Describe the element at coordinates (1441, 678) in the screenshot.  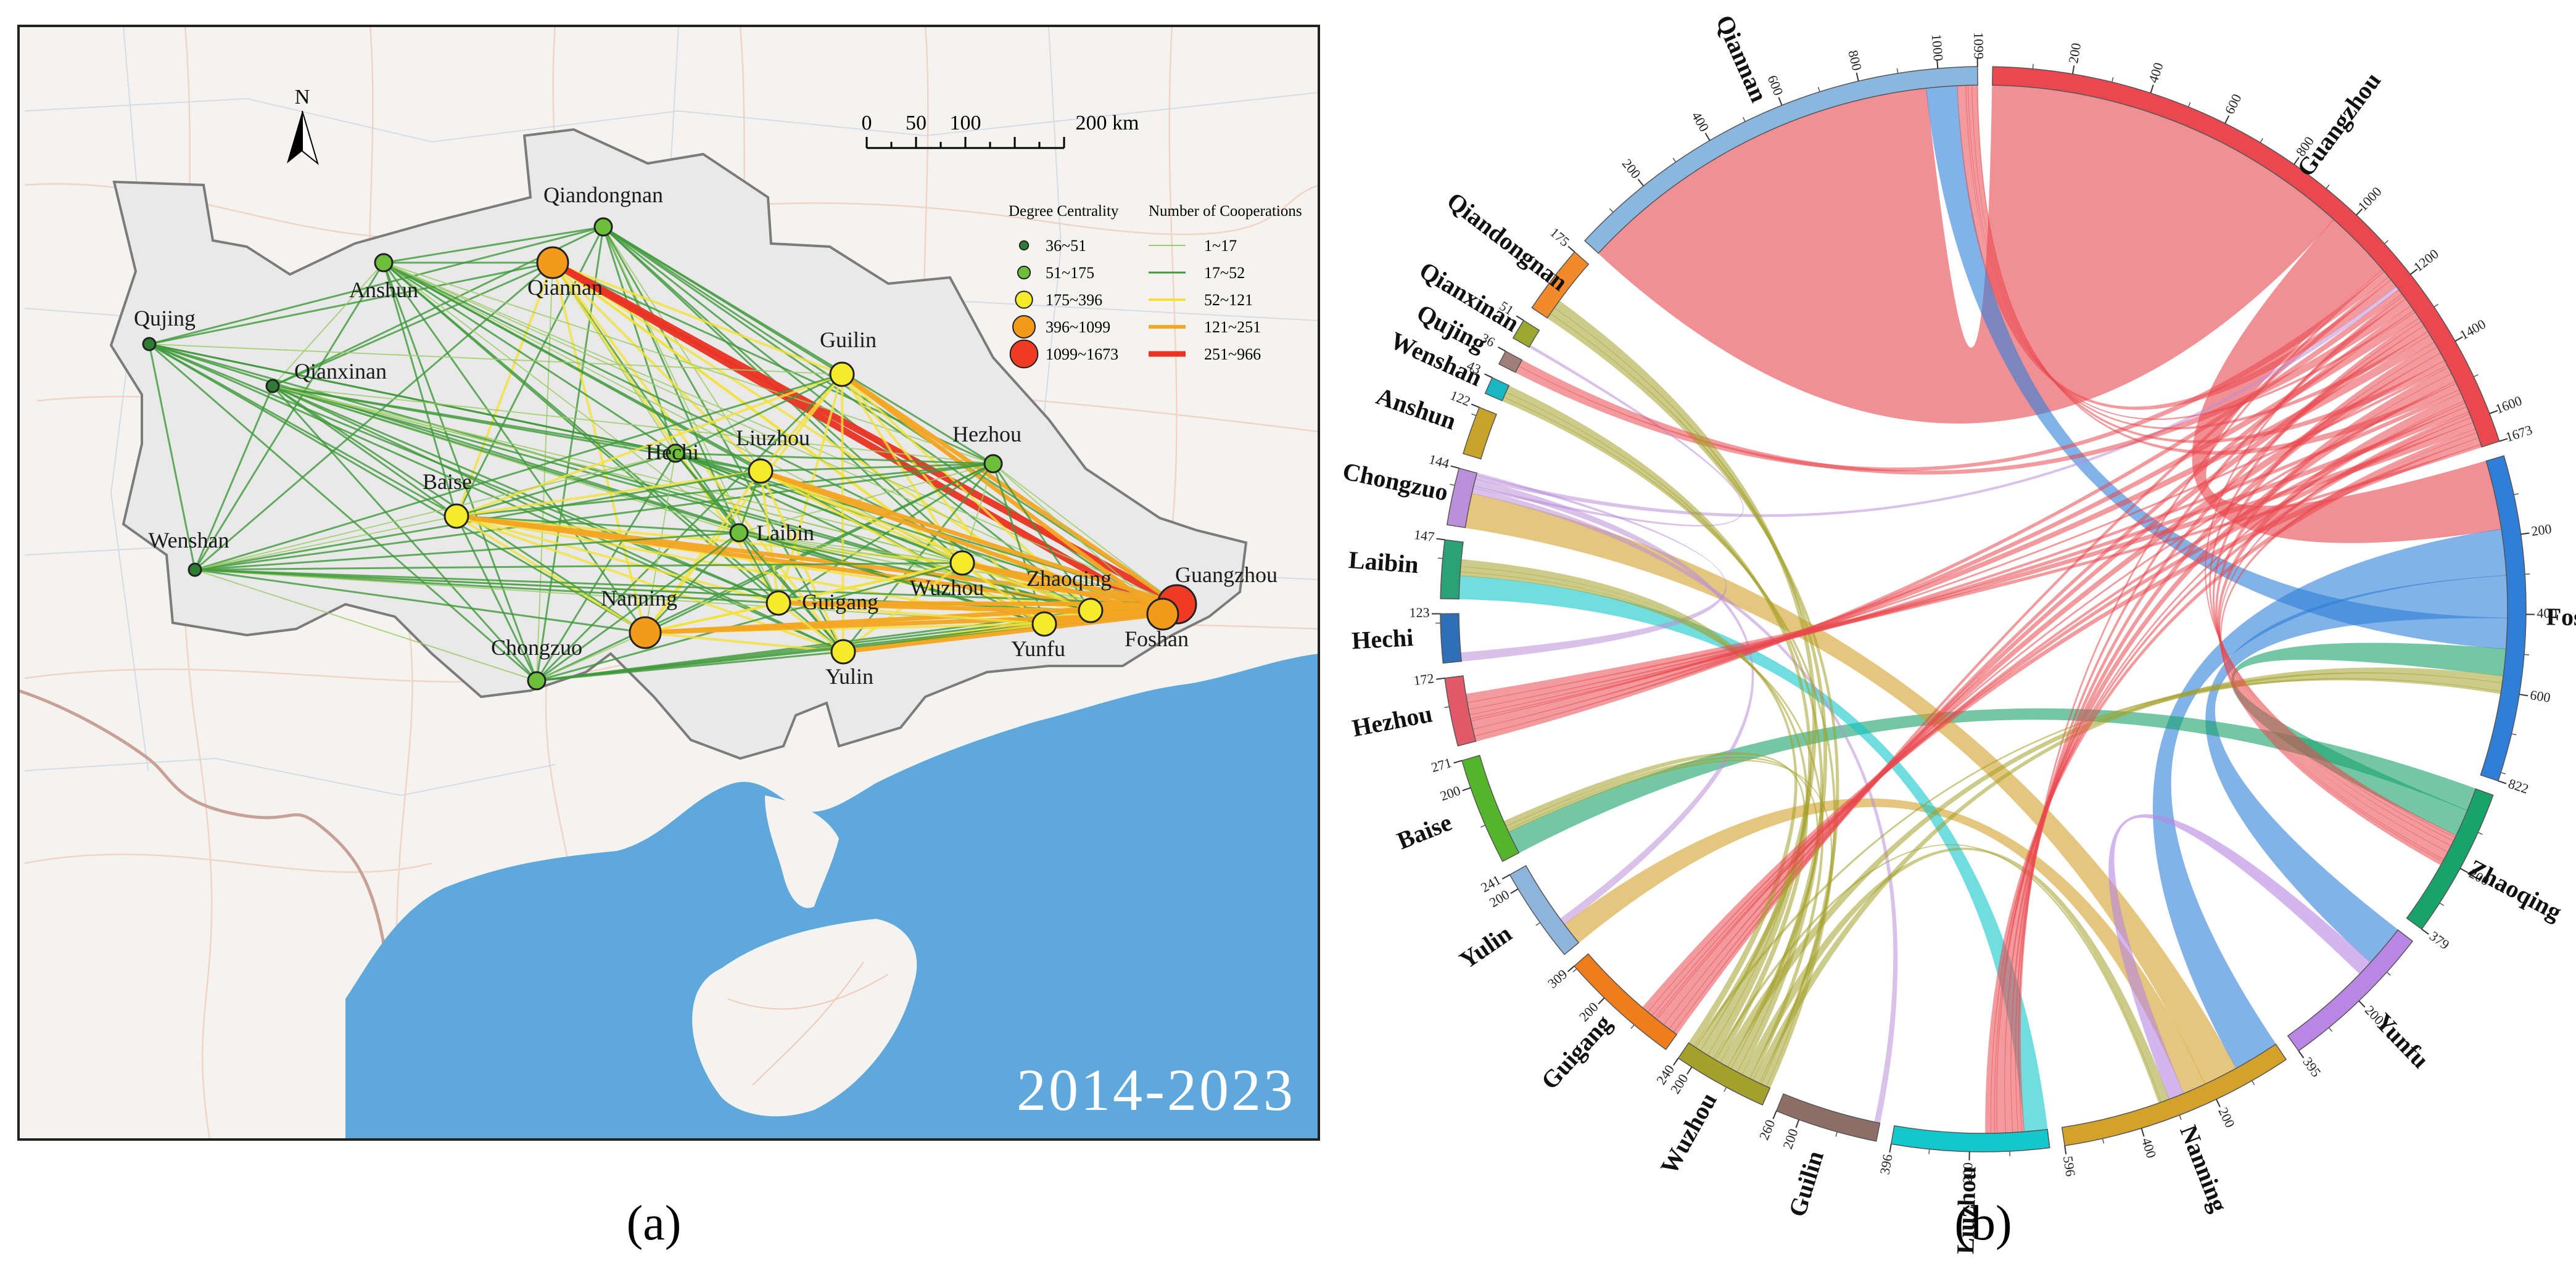
I see `chord-tick-hezhou` at that location.